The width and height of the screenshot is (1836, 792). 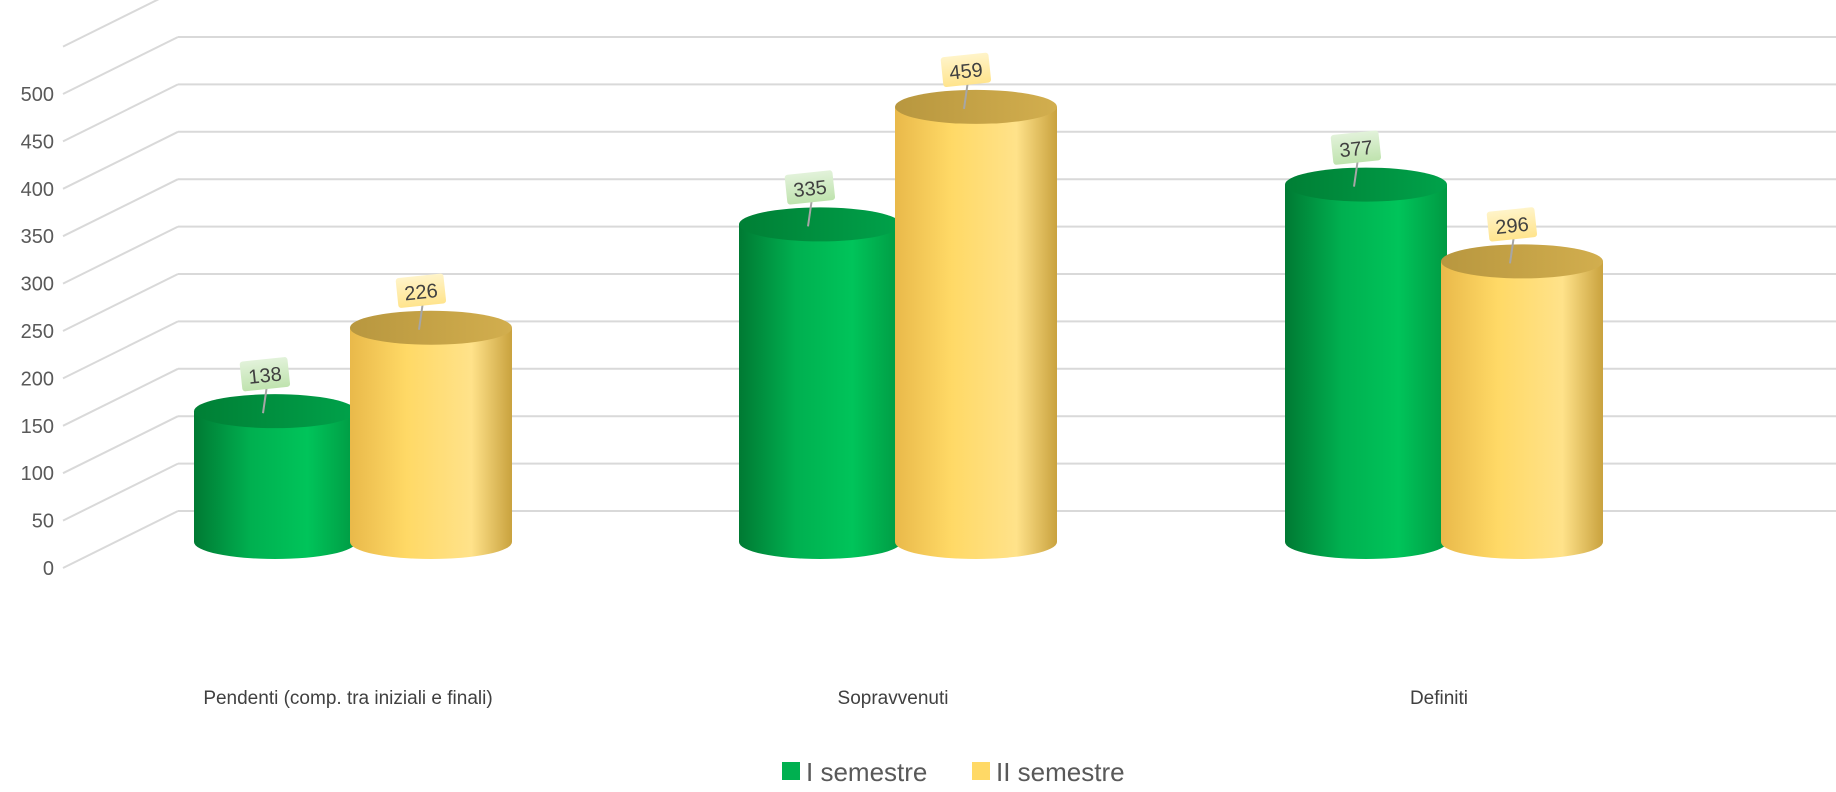 What do you see at coordinates (48, 569) in the screenshot?
I see `y-tick-label: 0` at bounding box center [48, 569].